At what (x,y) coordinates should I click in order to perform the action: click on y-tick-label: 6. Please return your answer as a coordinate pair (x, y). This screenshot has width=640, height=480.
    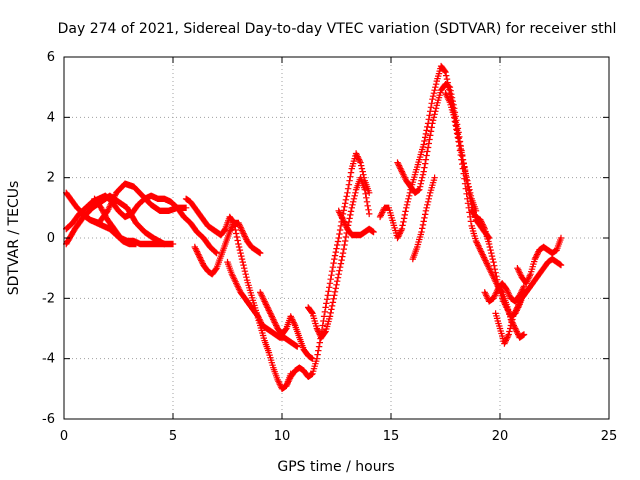
    Looking at the image, I should click on (51, 57).